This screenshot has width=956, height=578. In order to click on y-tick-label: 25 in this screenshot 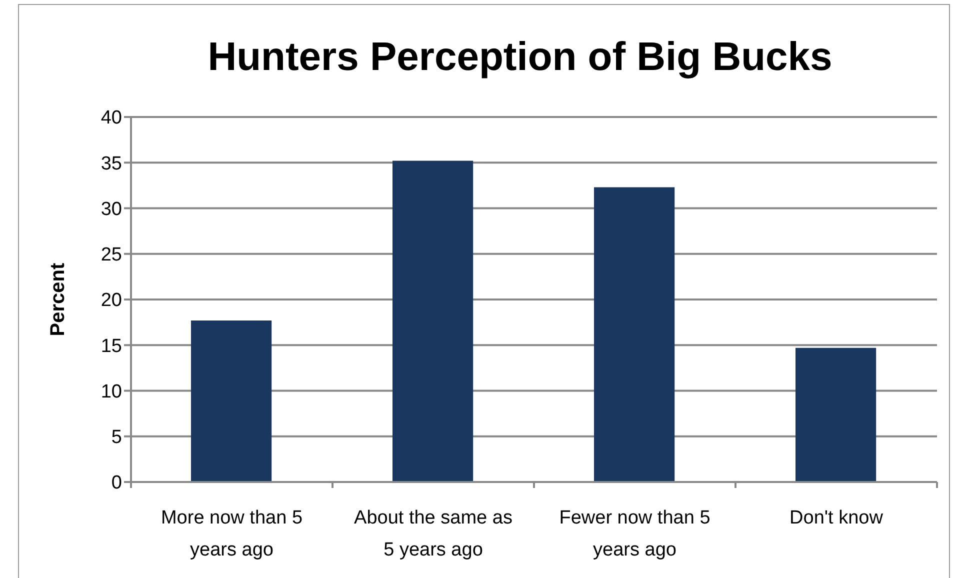, I will do `click(111, 255)`.